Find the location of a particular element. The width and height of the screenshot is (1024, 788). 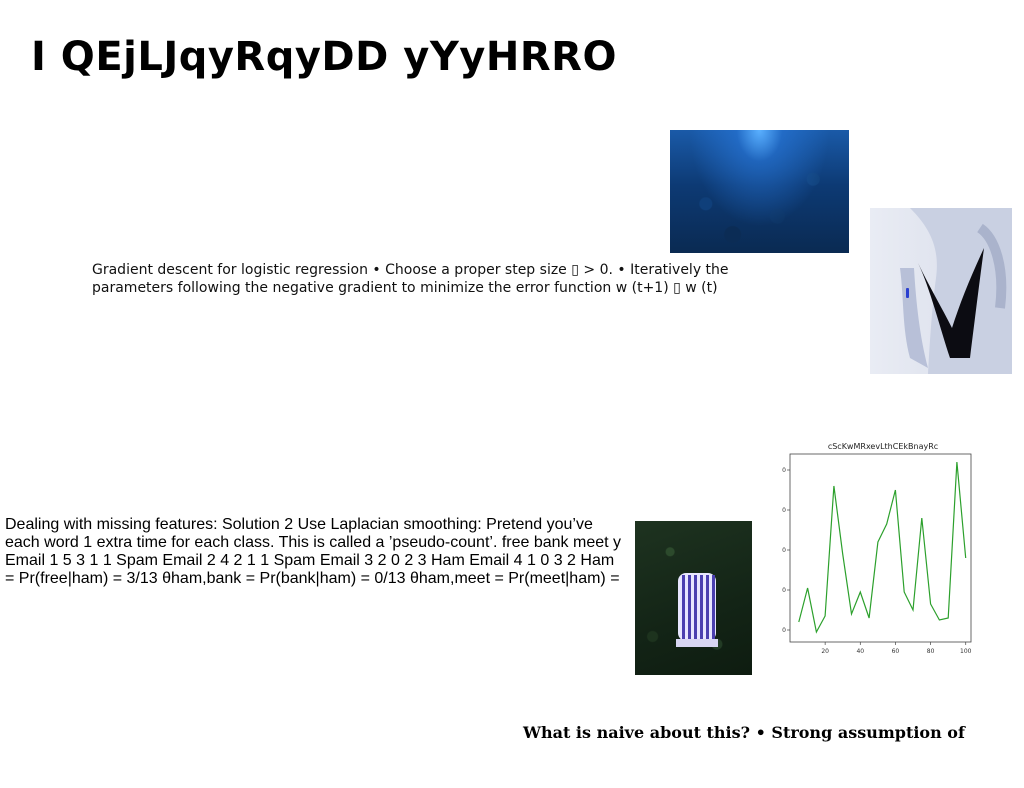

x-tick-label: 100 is located at coordinates (966, 651).